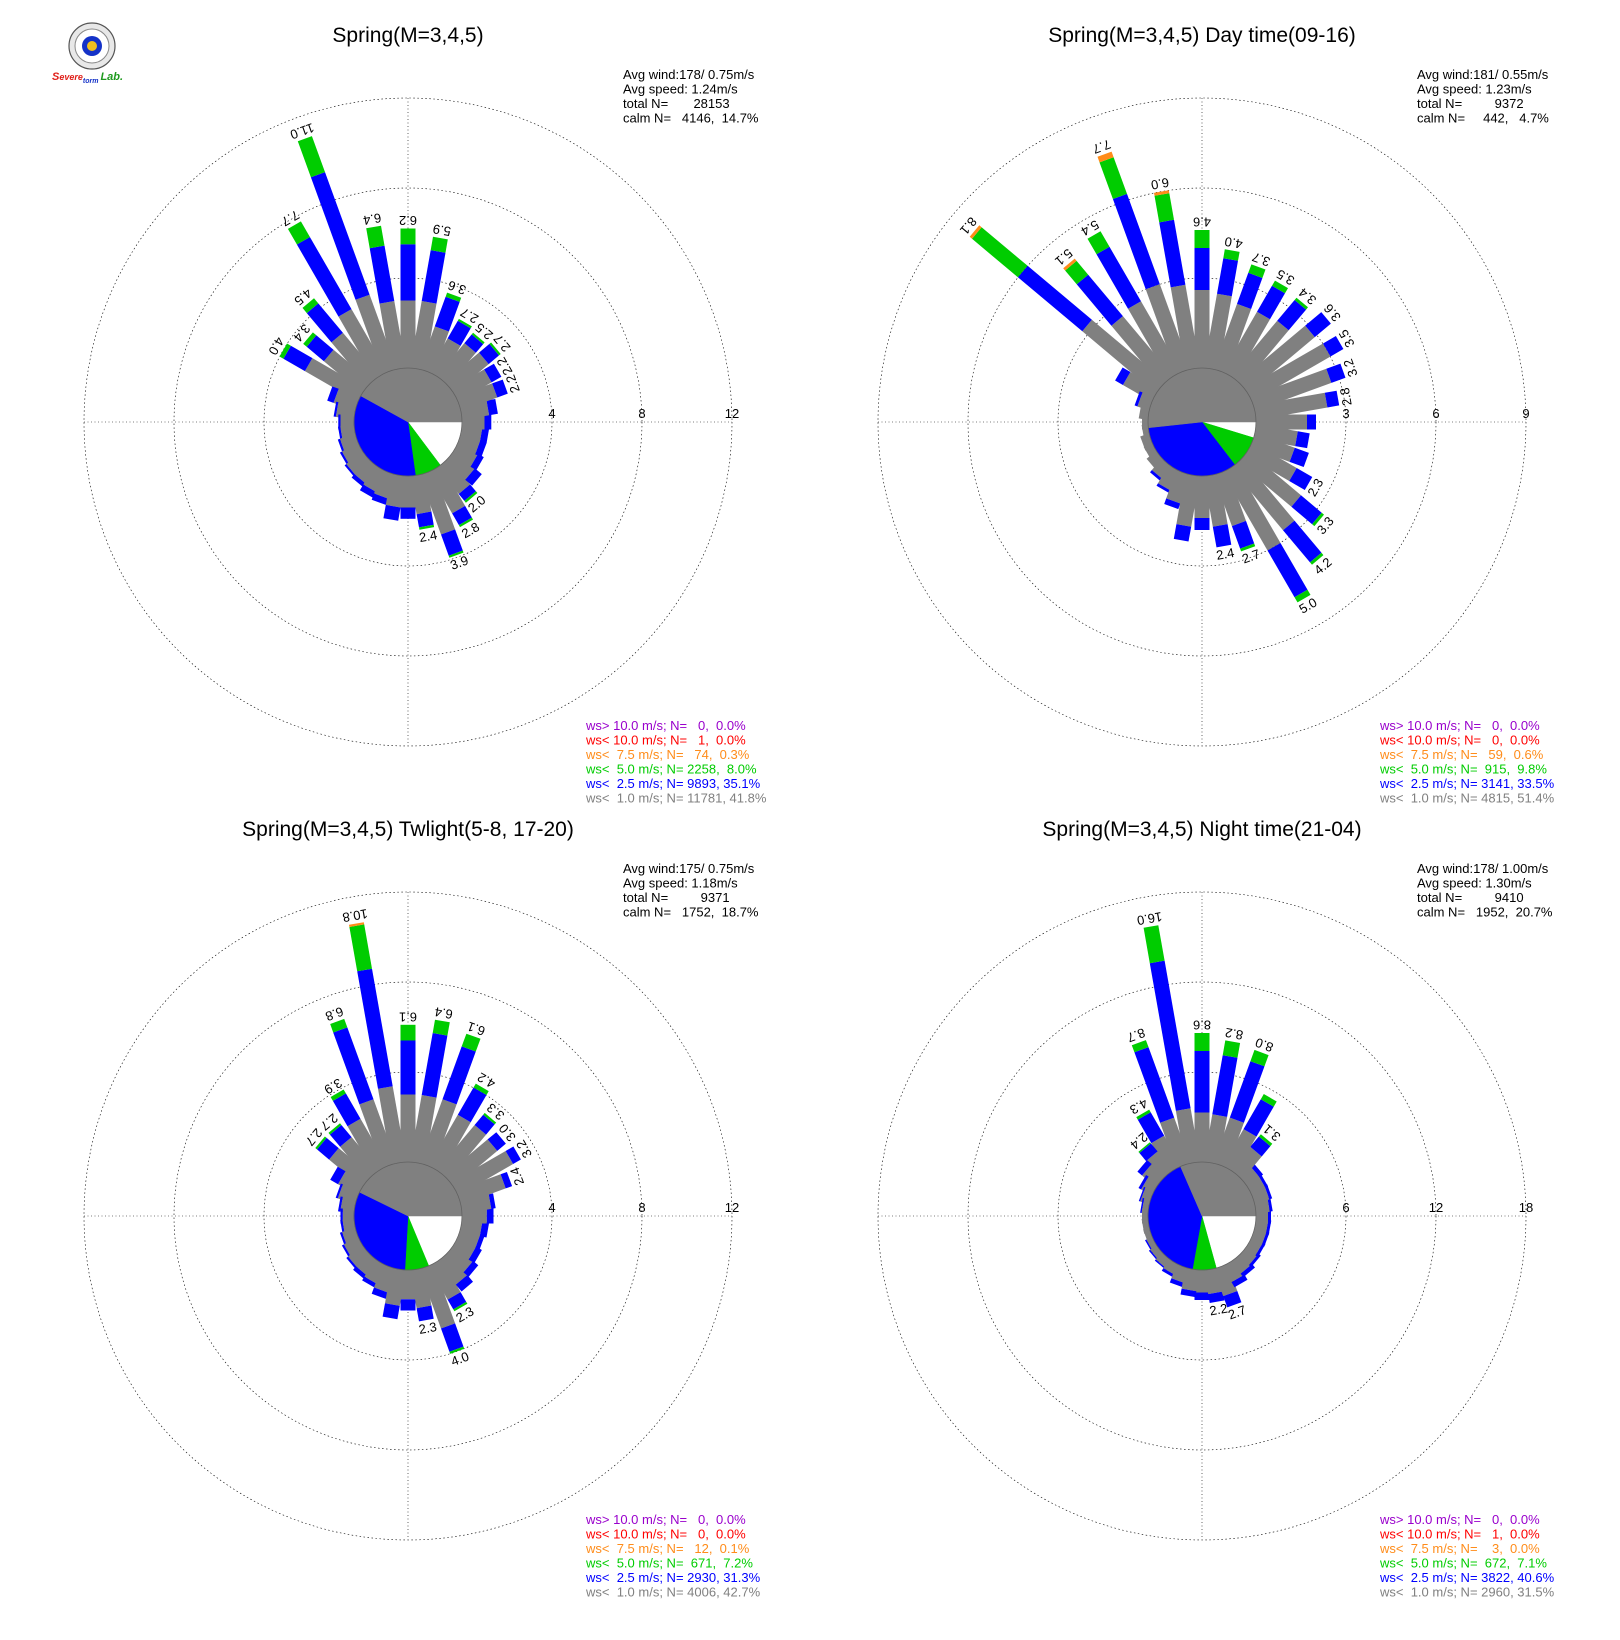  Describe the element at coordinates (680, 883) in the screenshot. I see `stats-line: Avg speed: 1.18m/s` at that location.